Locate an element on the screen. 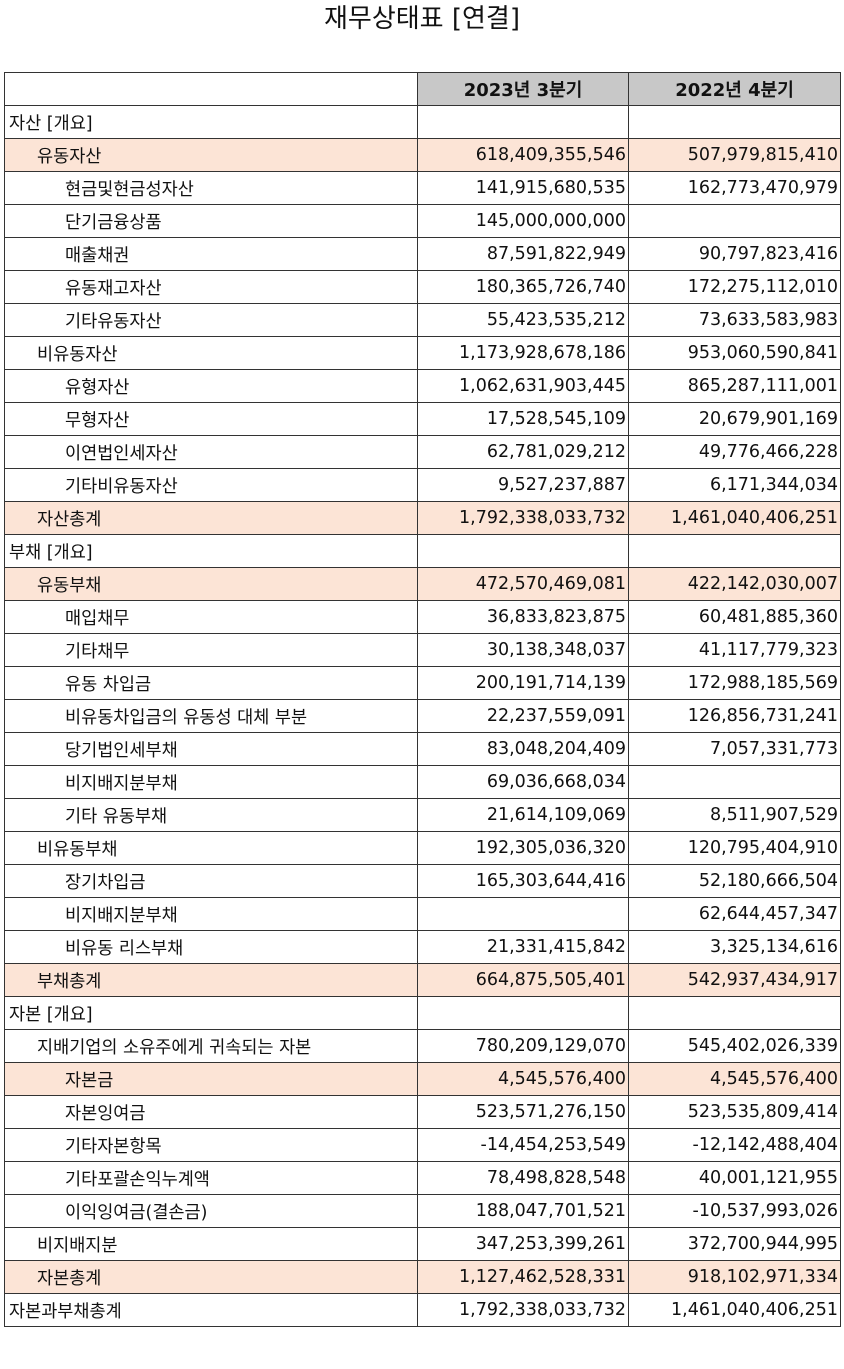  row-label: 당기법인세부채 is located at coordinates (211, 749).